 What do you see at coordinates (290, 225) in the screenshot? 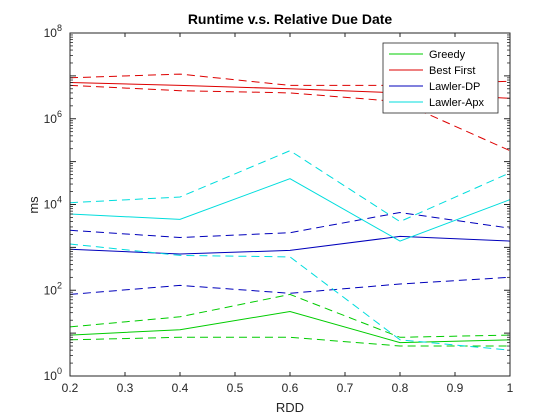
I see `series-line-lawler-dp-upper` at bounding box center [290, 225].